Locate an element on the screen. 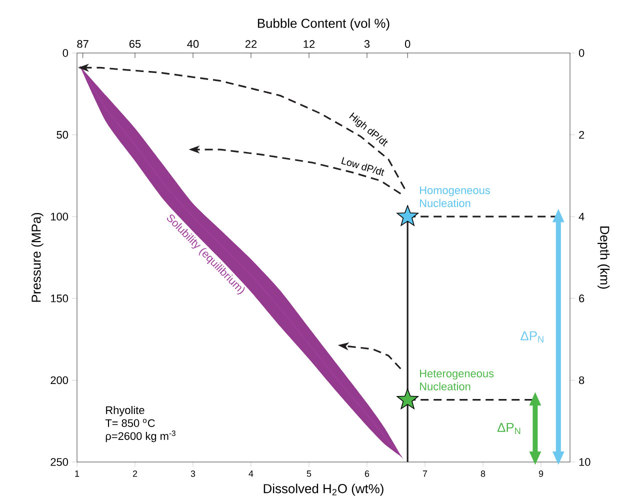  series-label: Homogeneous Nucleation is located at coordinates (455, 197).